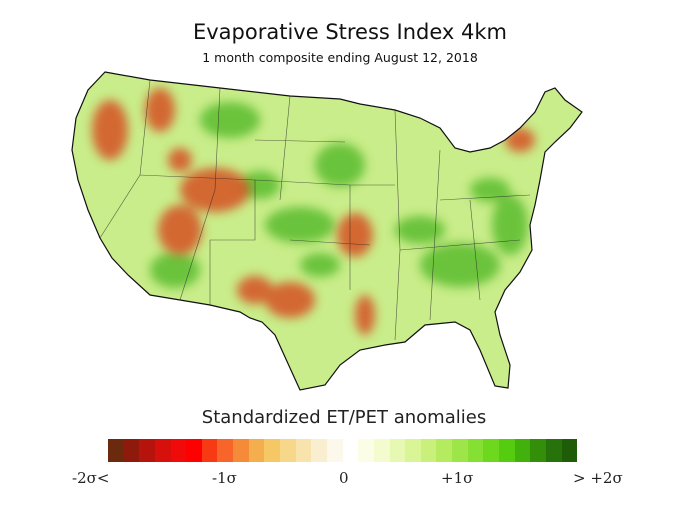 The width and height of the screenshot is (680, 520). I want to click on legend-tick-plus2: > +2σ, so click(598, 478).